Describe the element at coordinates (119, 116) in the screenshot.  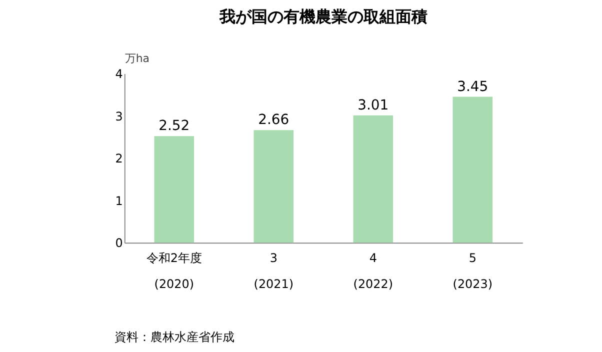
I see `y-tick-label: 3` at that location.